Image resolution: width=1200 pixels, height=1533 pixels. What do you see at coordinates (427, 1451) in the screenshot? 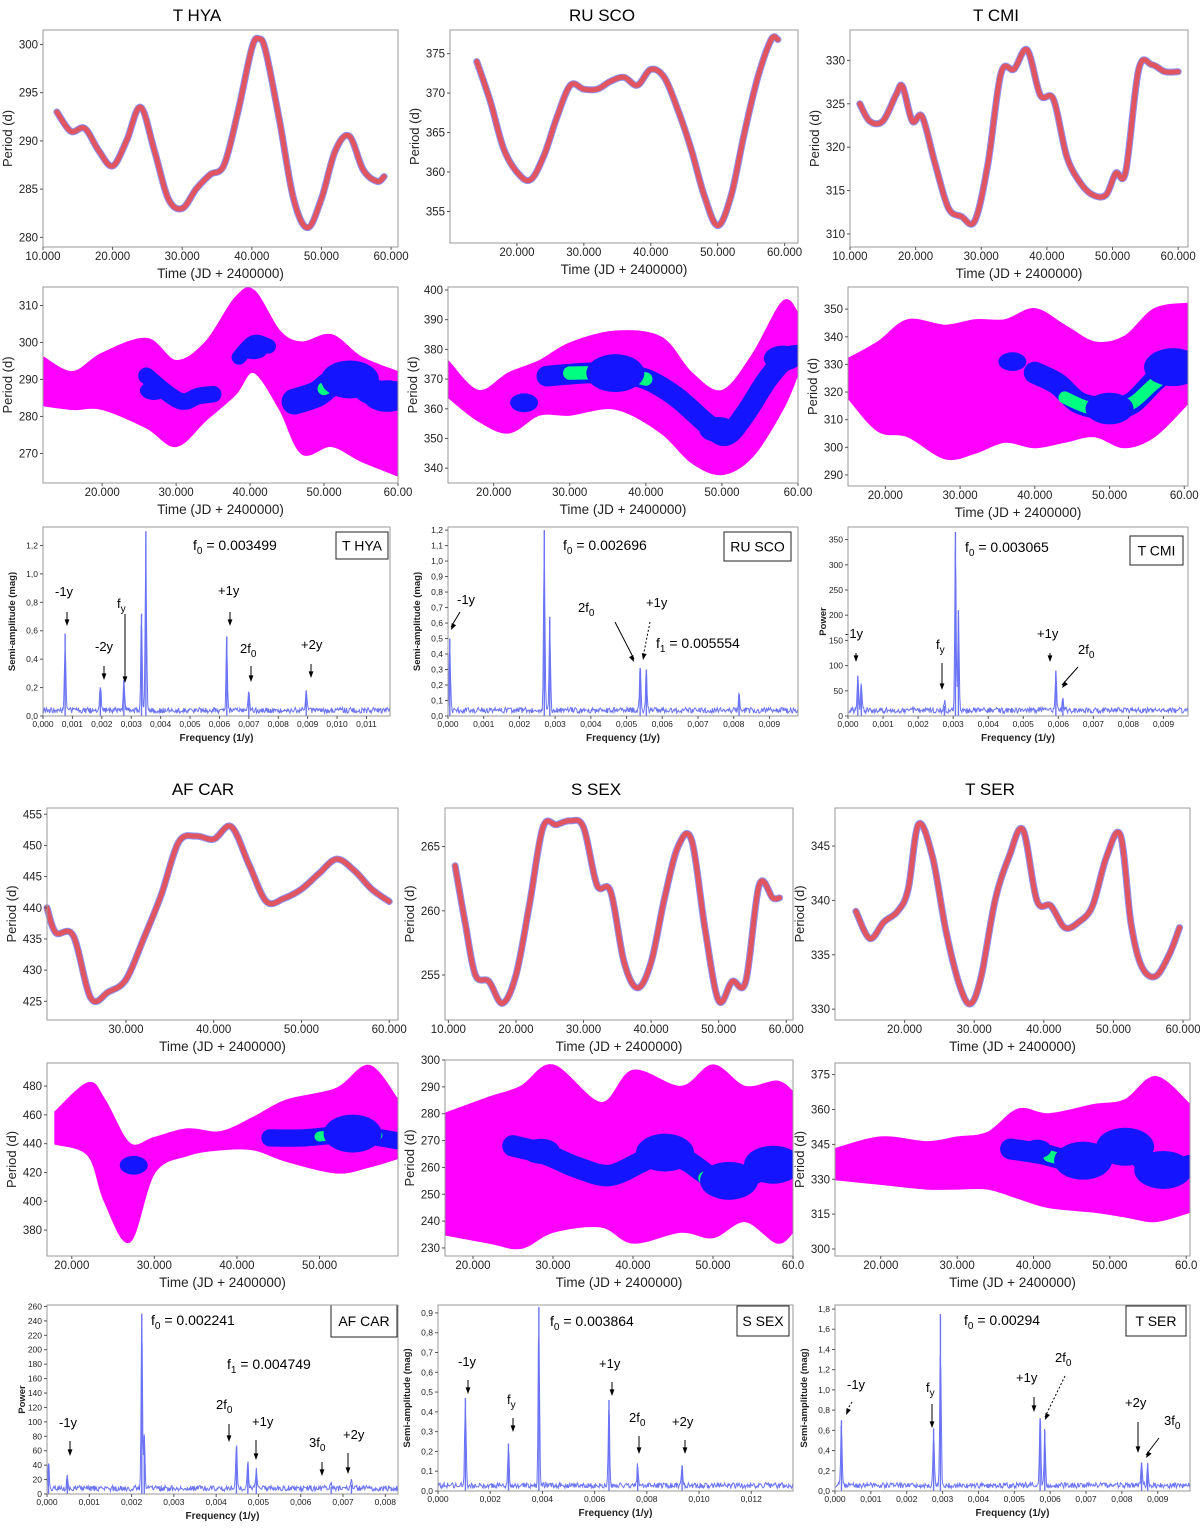
I see `y-tick-label: 0,2` at bounding box center [427, 1451].